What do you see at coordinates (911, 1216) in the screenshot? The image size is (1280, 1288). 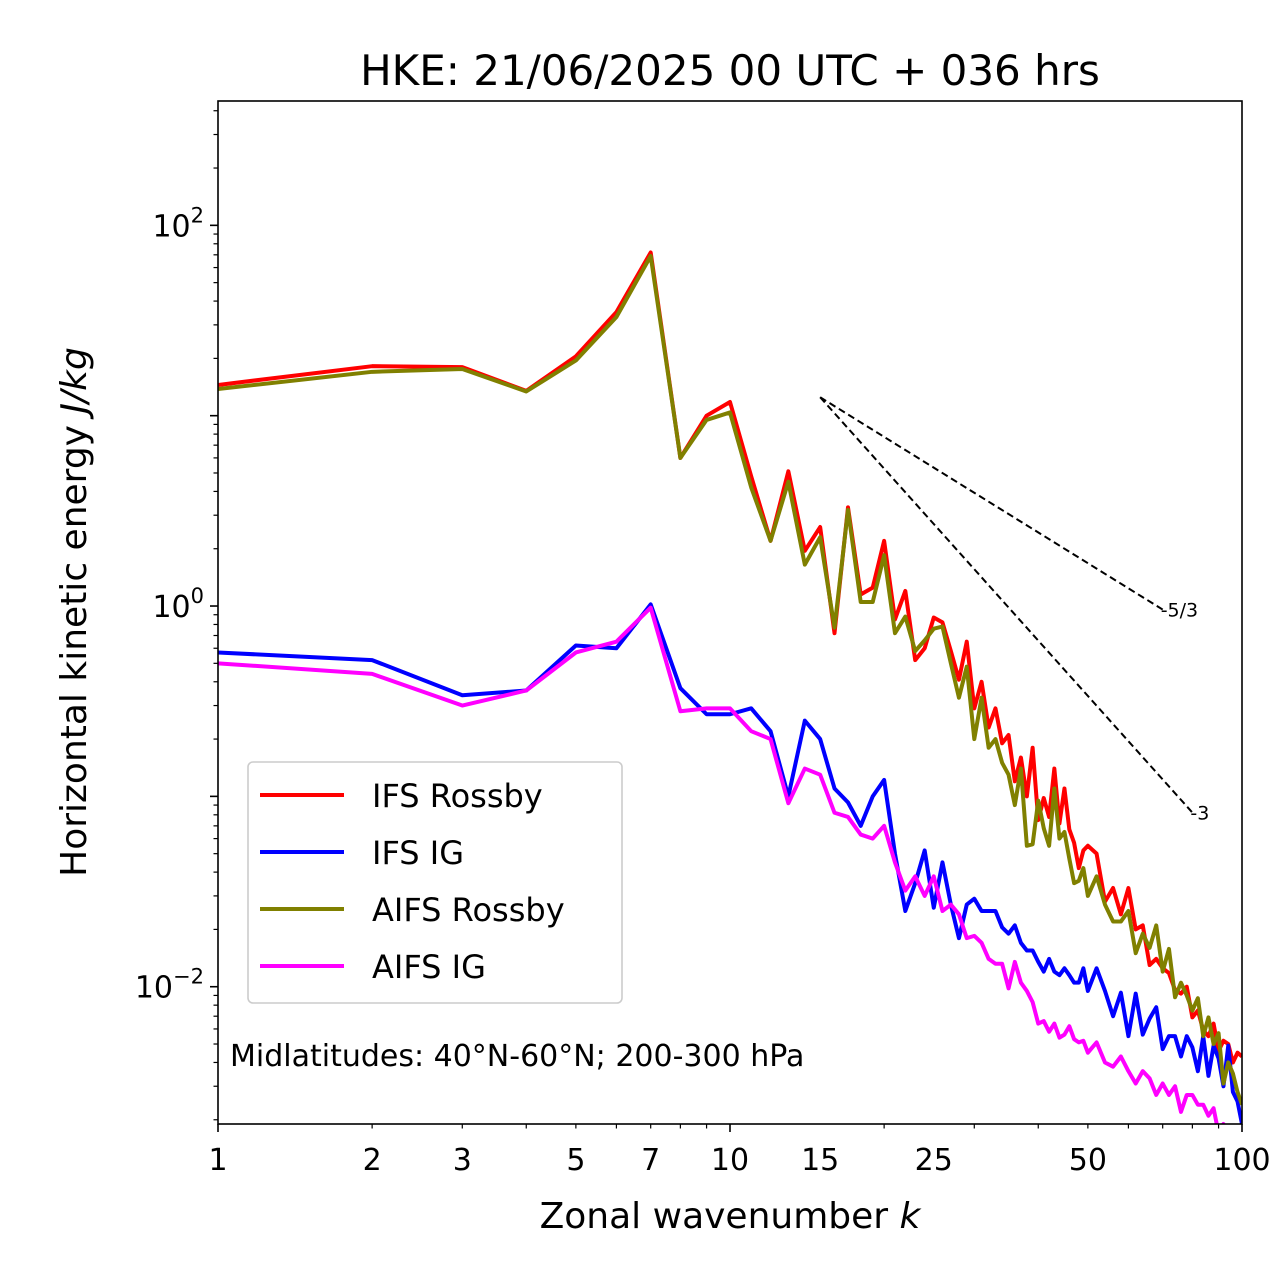 I see `x-axis-label-symbol: k` at bounding box center [911, 1216].